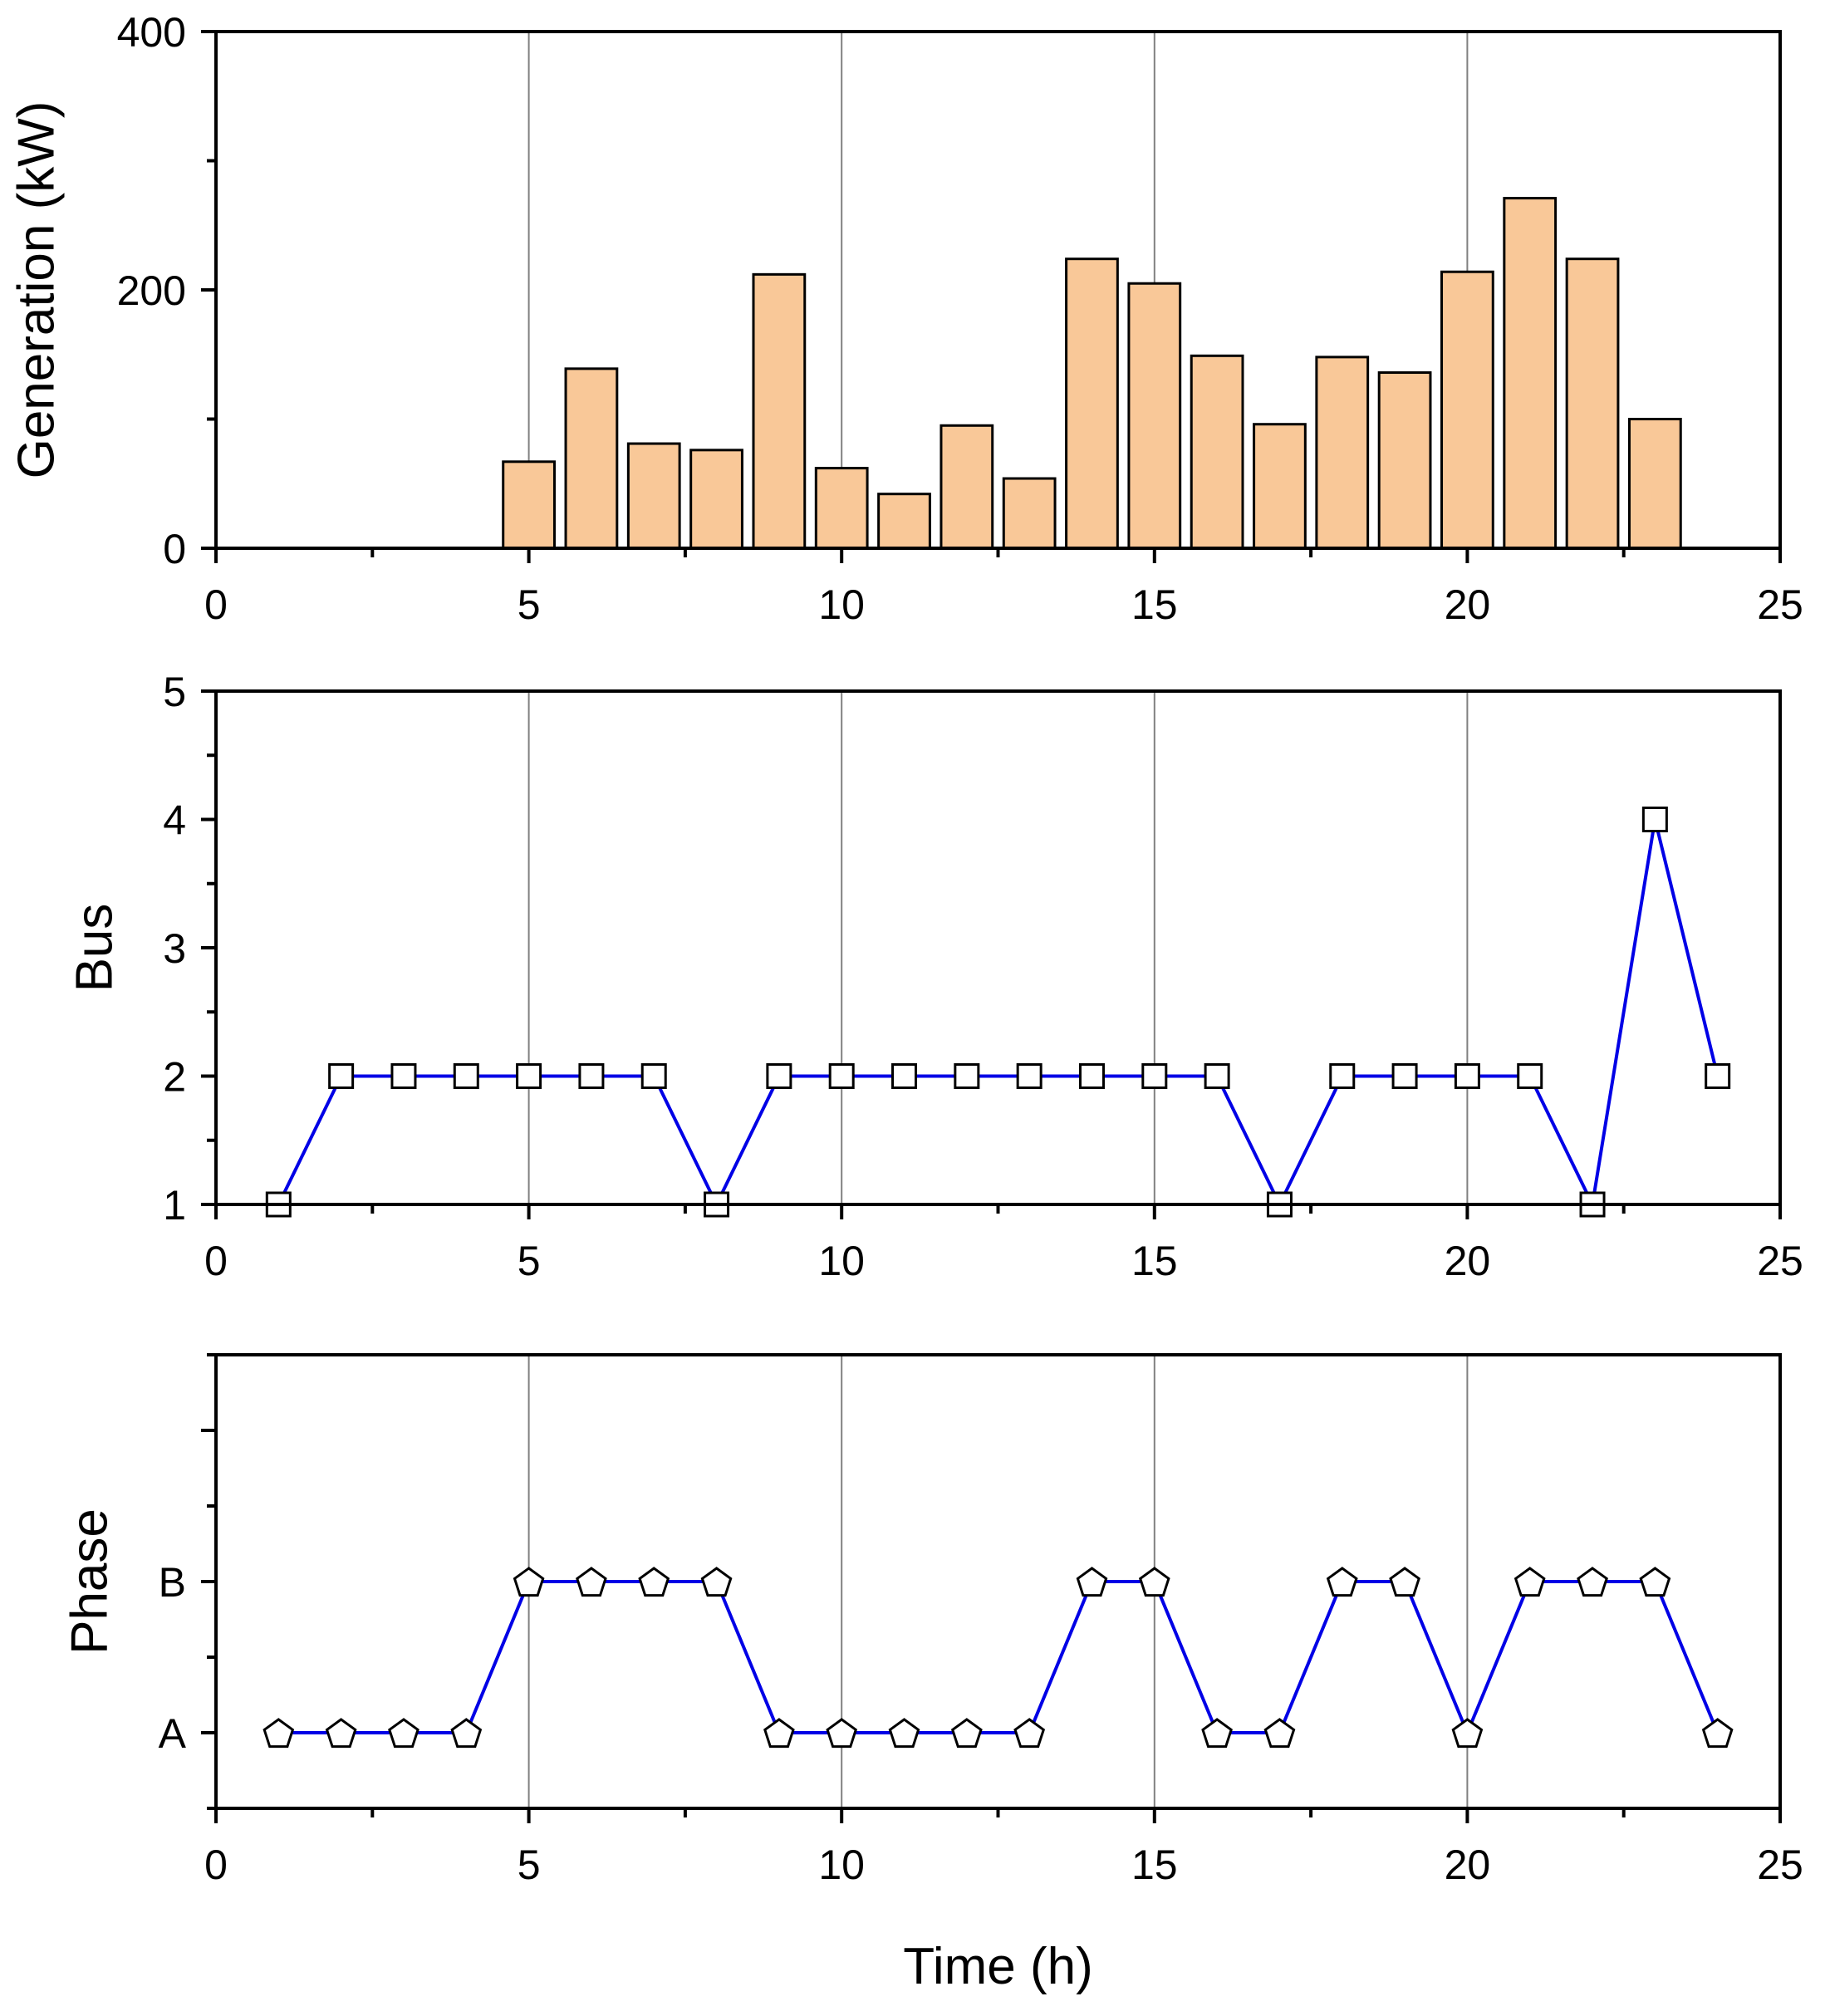  Describe the element at coordinates (174, 820) in the screenshot. I see `y-tick-label: 4` at that location.